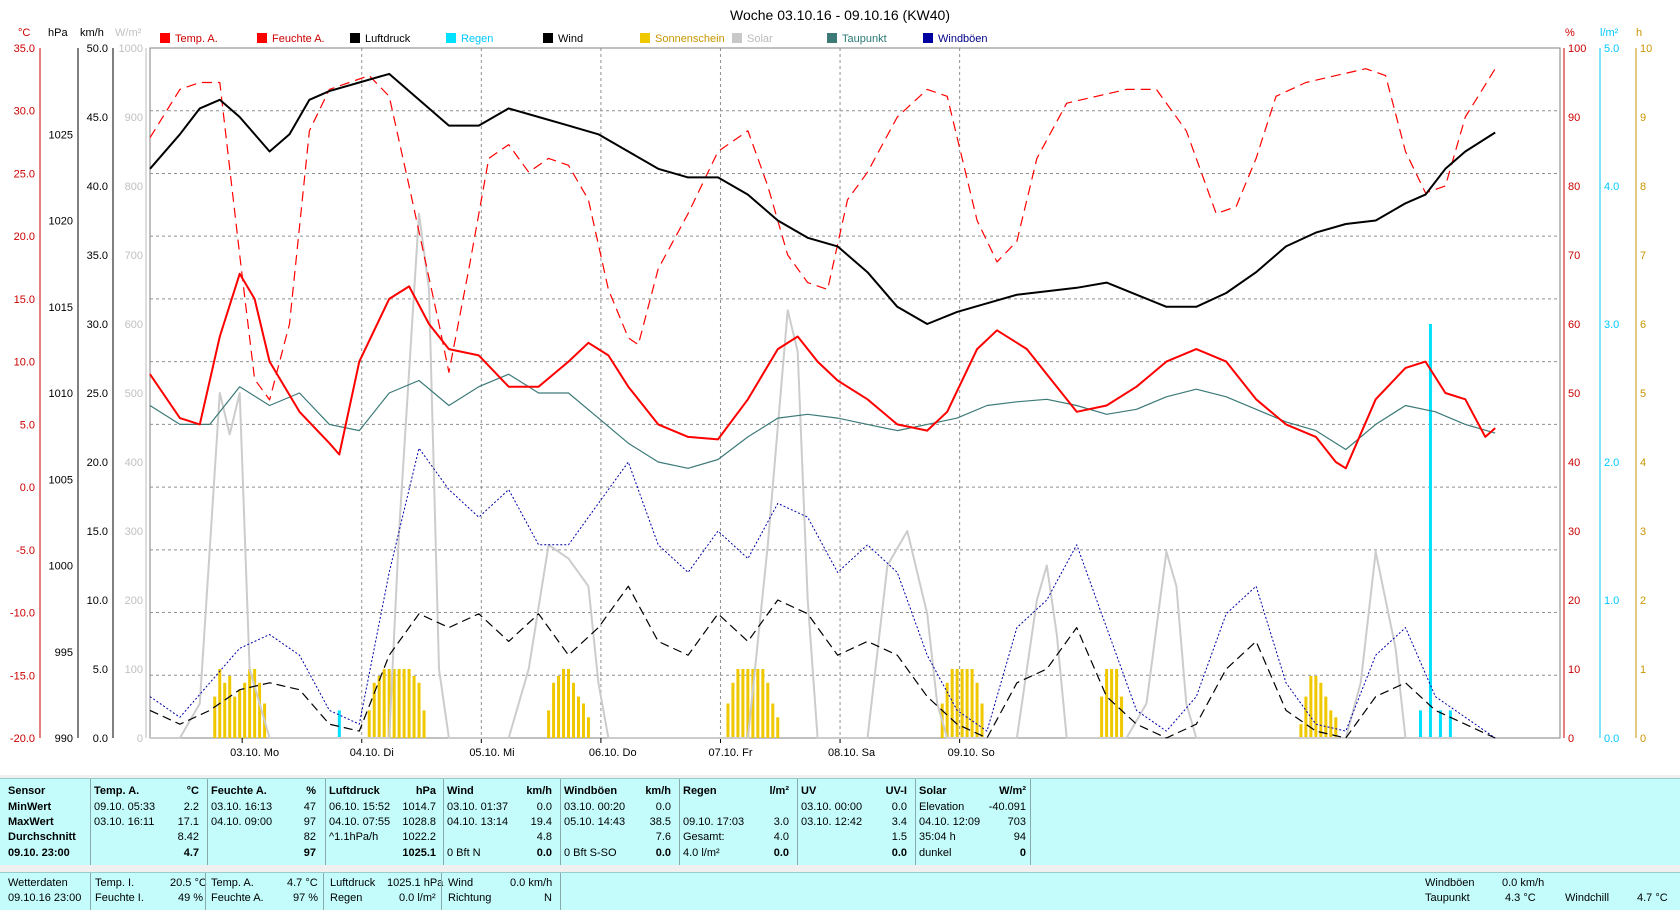 This screenshot has width=1680, height=910. What do you see at coordinates (1611, 49) in the screenshot?
I see `lm2-tick: 5.0` at bounding box center [1611, 49].